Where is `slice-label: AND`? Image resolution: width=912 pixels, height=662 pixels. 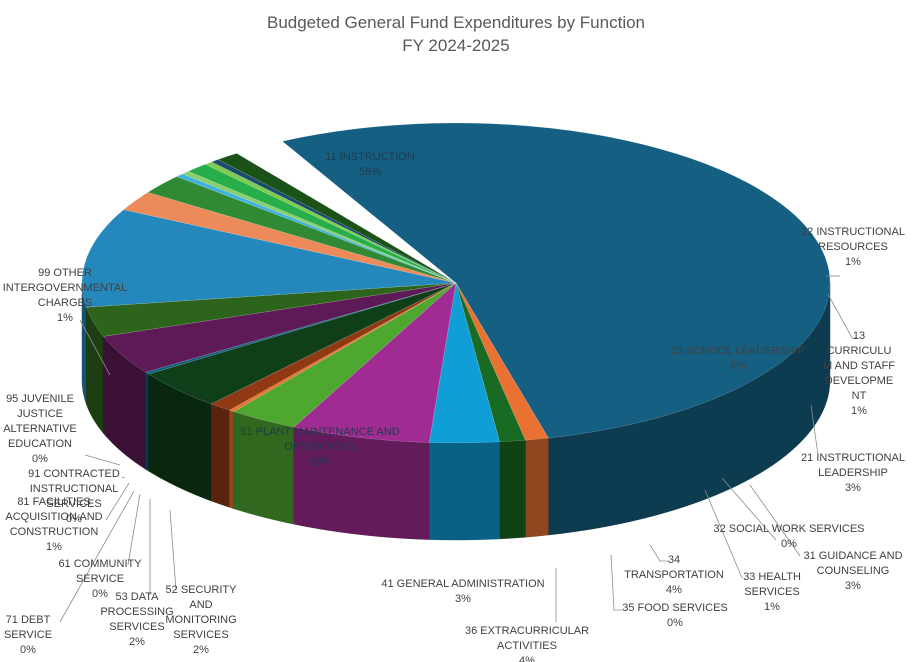
slice-label: AND is located at coordinates (200, 605).